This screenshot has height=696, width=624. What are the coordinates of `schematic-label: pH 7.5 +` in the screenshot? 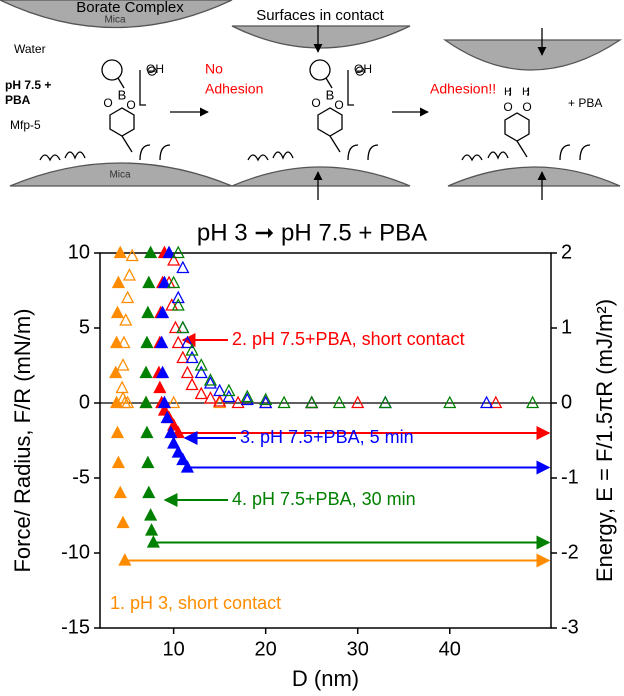 It's located at (28, 85).